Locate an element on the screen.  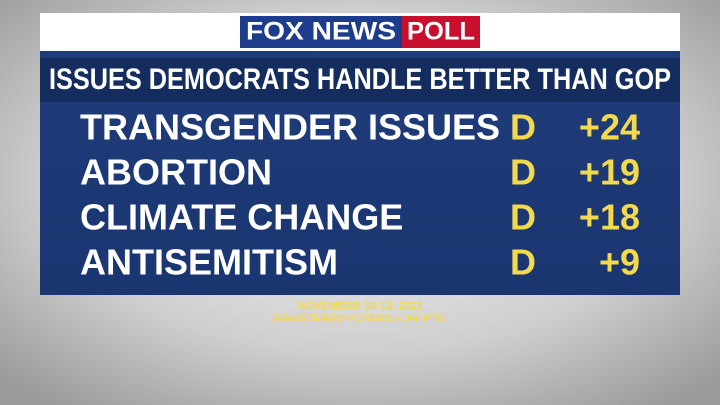
margin: +9 is located at coordinates (619, 262).